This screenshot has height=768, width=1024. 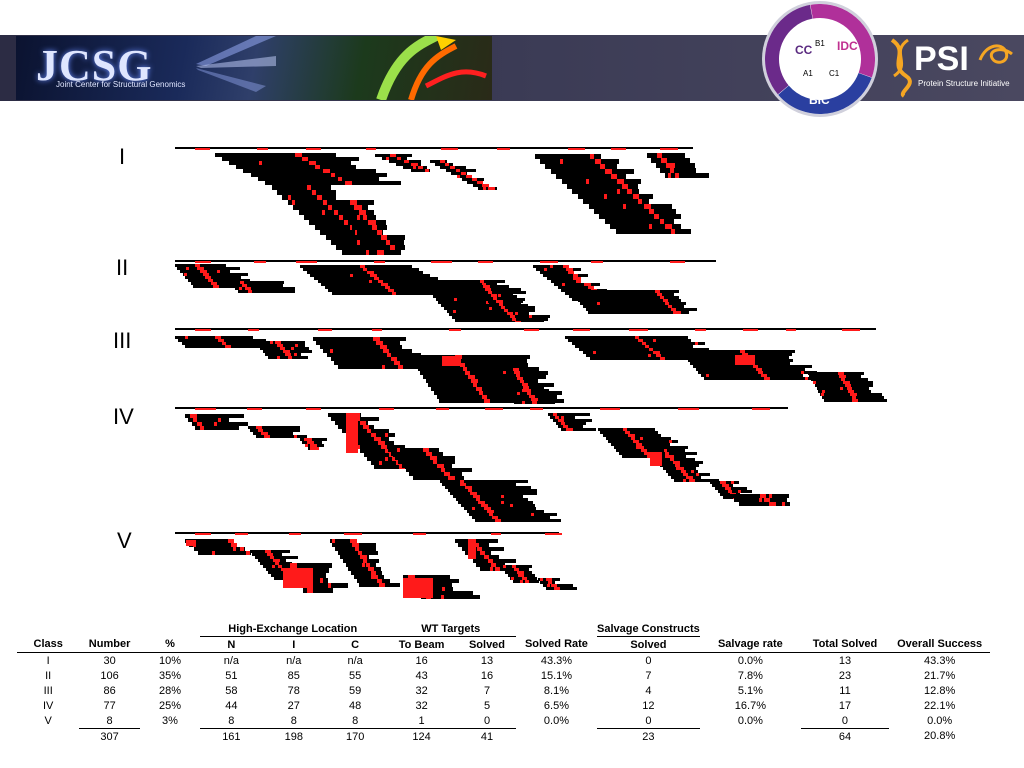 What do you see at coordinates (648, 629) in the screenshot?
I see `group-header-salvage: Salvage Constructs` at bounding box center [648, 629].